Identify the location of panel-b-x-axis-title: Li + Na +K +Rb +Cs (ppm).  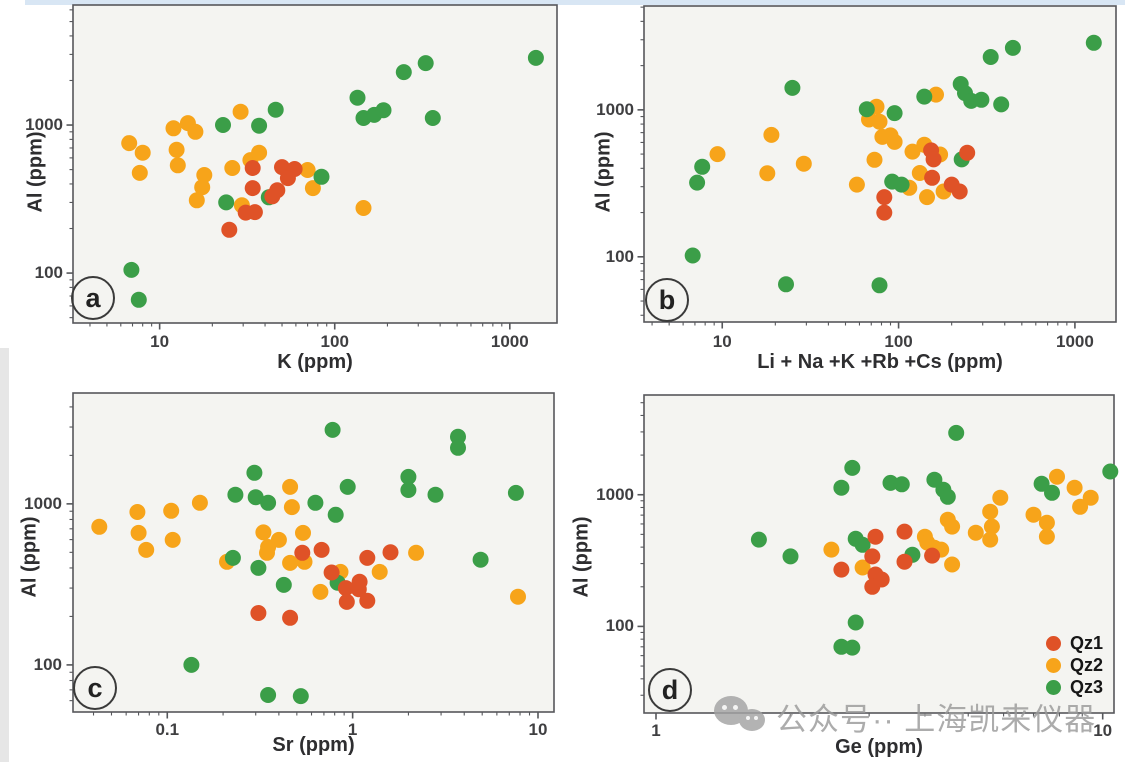
(880, 362).